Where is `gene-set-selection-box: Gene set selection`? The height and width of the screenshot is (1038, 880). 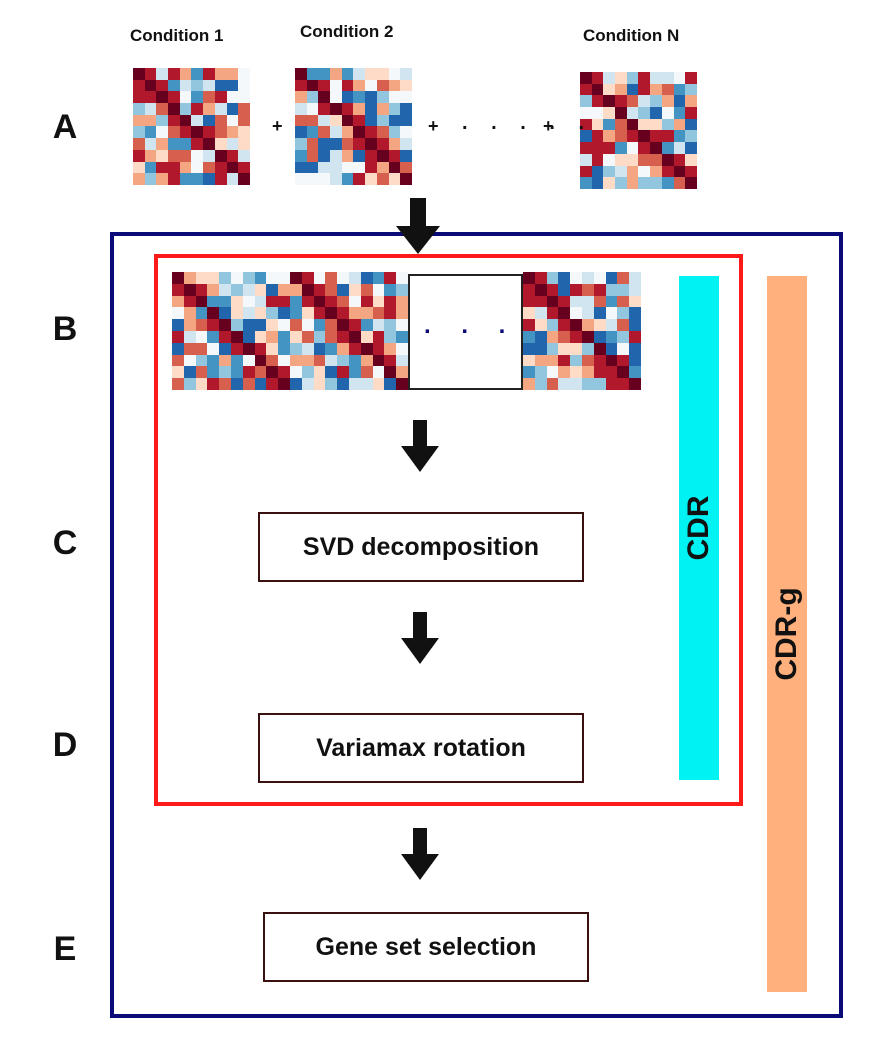 gene-set-selection-box: Gene set selection is located at coordinates (426, 947).